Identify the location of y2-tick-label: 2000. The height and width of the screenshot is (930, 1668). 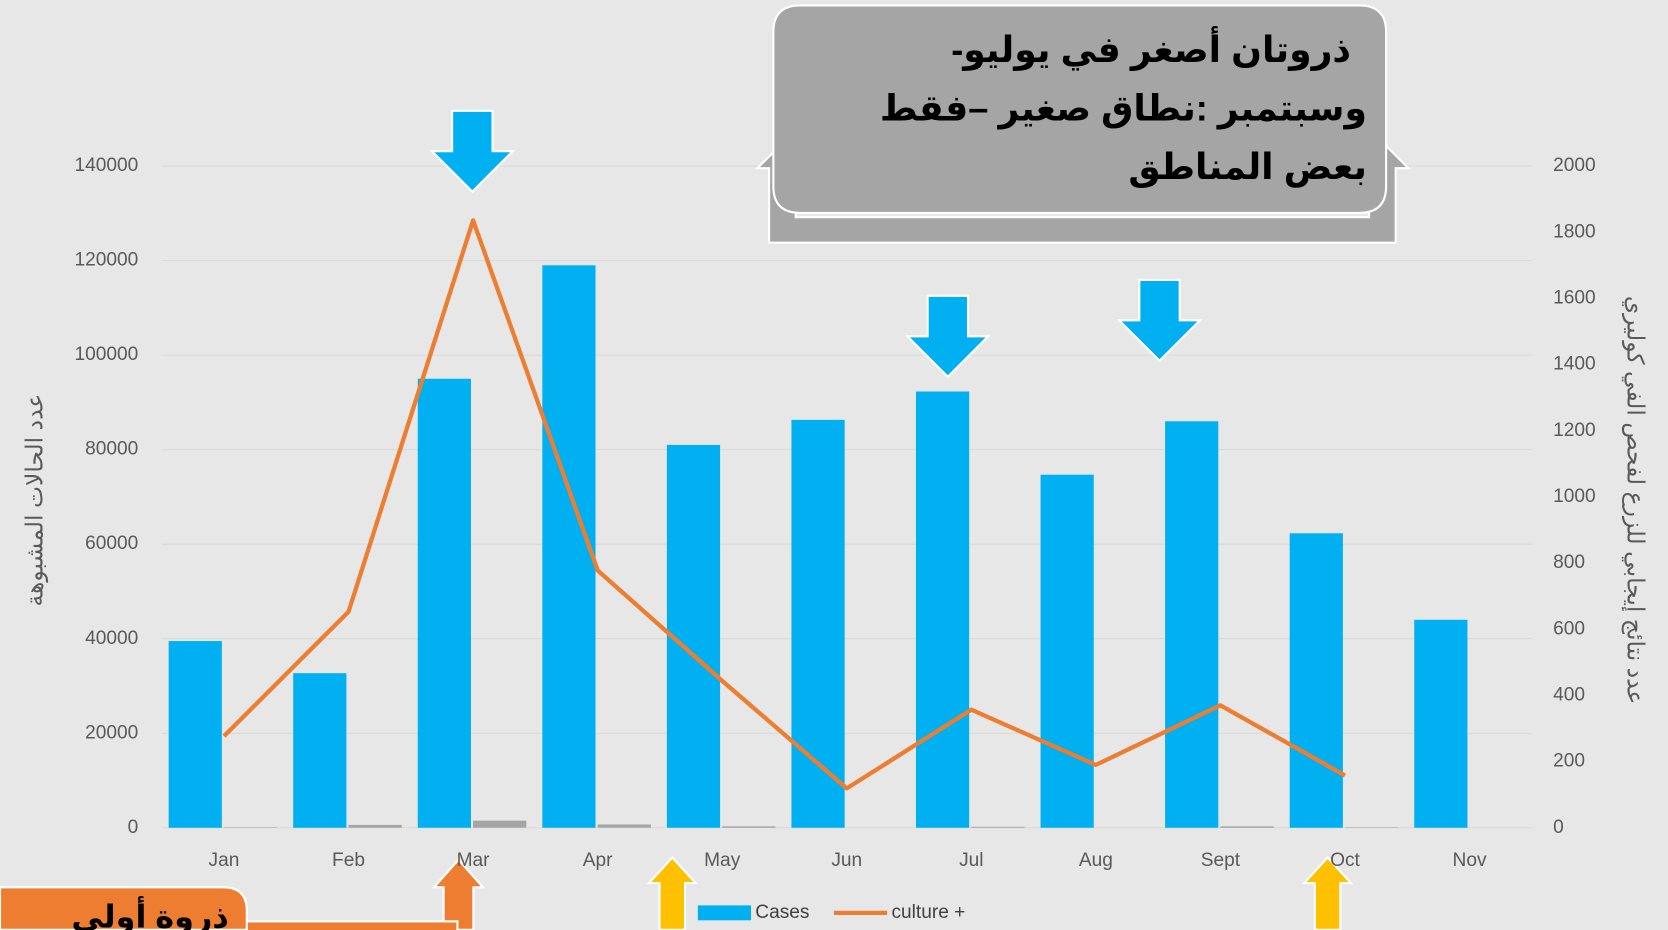
(1574, 165).